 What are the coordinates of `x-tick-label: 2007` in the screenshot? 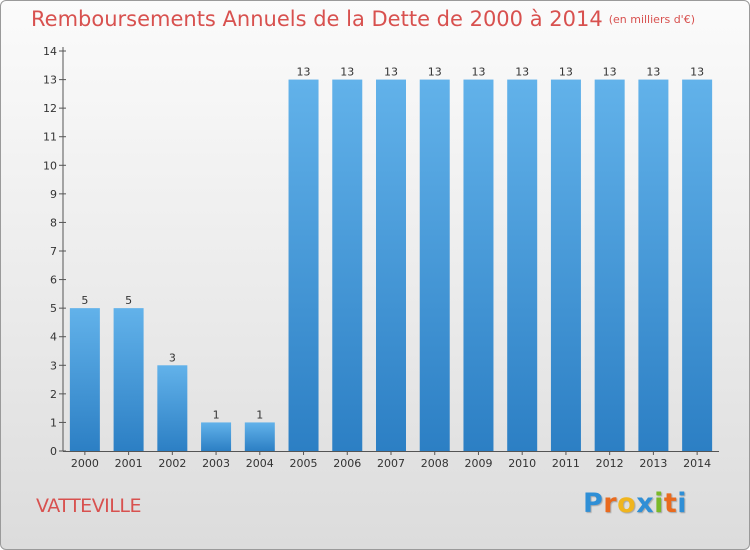 It's located at (391, 463).